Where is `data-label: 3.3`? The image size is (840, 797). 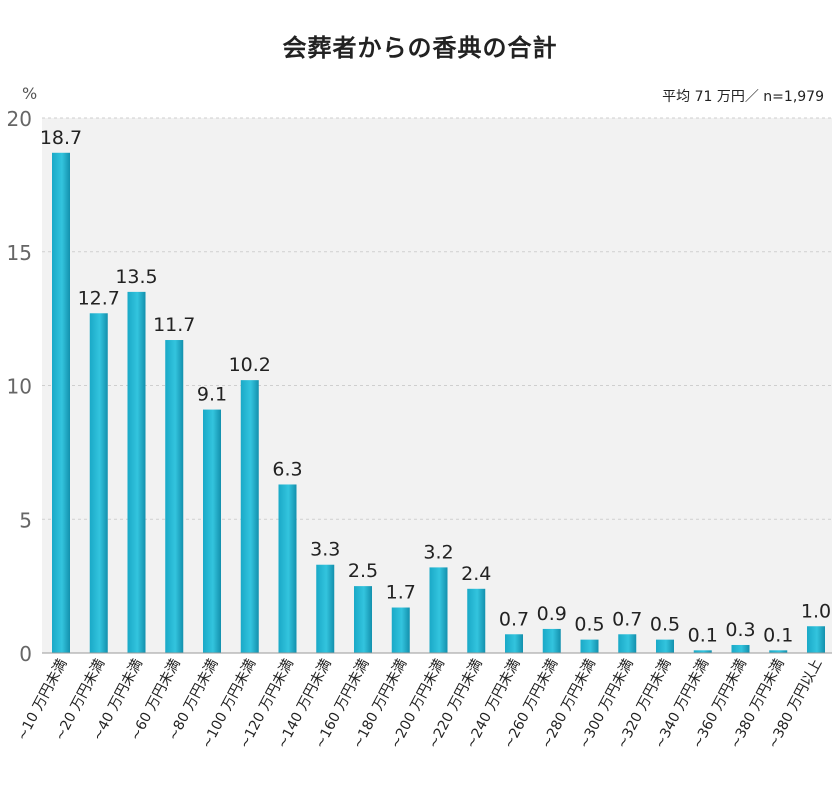 data-label: 3.3 is located at coordinates (325, 550).